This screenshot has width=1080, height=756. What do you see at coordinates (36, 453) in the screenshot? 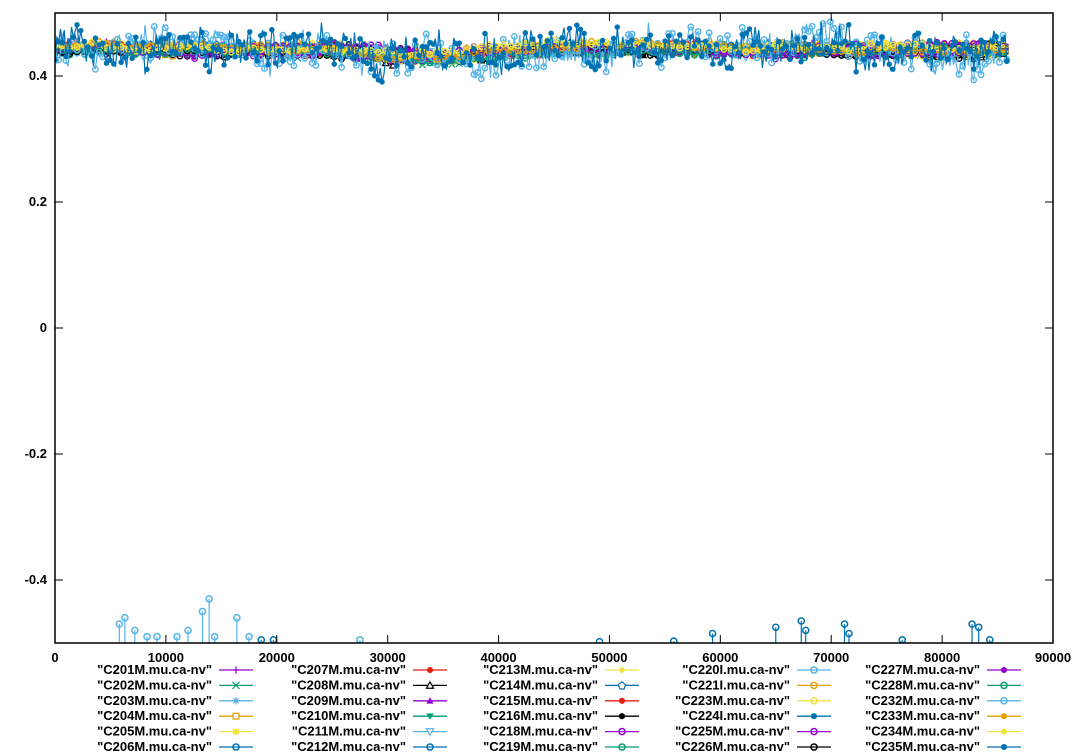
I see `y-tick-label: -0.2` at bounding box center [36, 453].